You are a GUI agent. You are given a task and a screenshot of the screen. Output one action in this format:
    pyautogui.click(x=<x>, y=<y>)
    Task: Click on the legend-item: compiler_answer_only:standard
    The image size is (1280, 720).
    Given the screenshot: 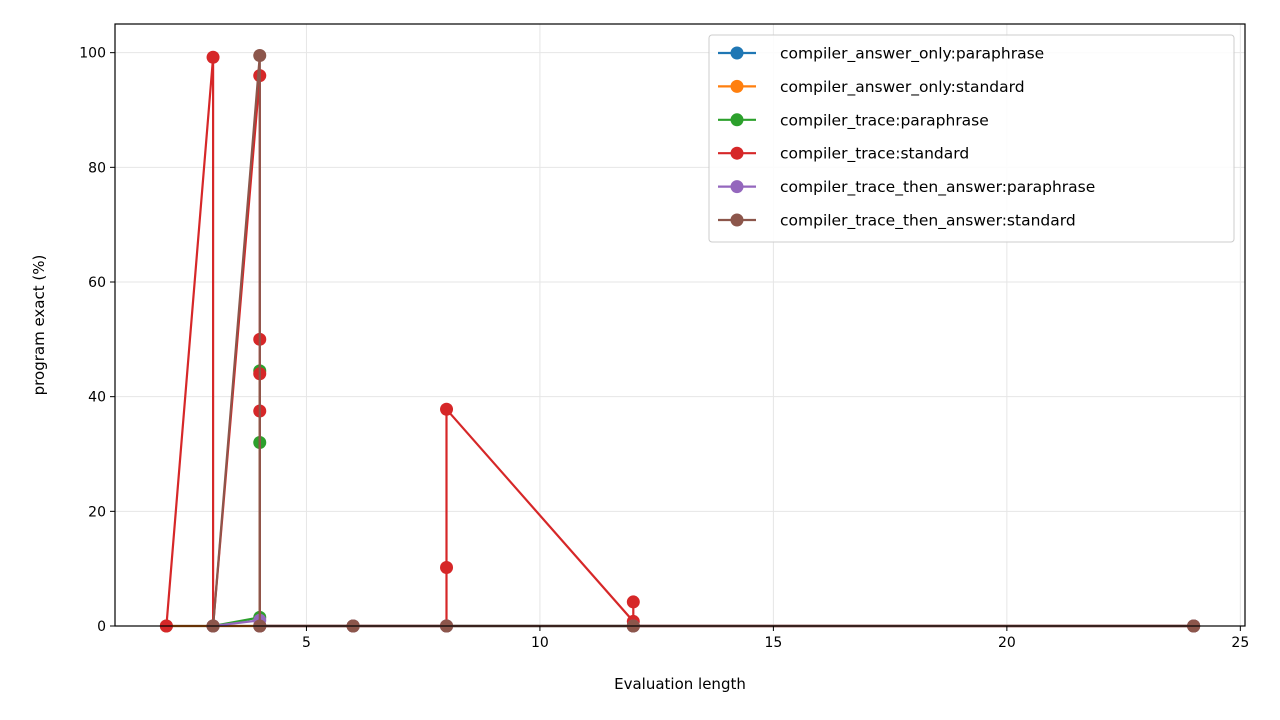 What is the action you would take?
    pyautogui.click(x=871, y=87)
    